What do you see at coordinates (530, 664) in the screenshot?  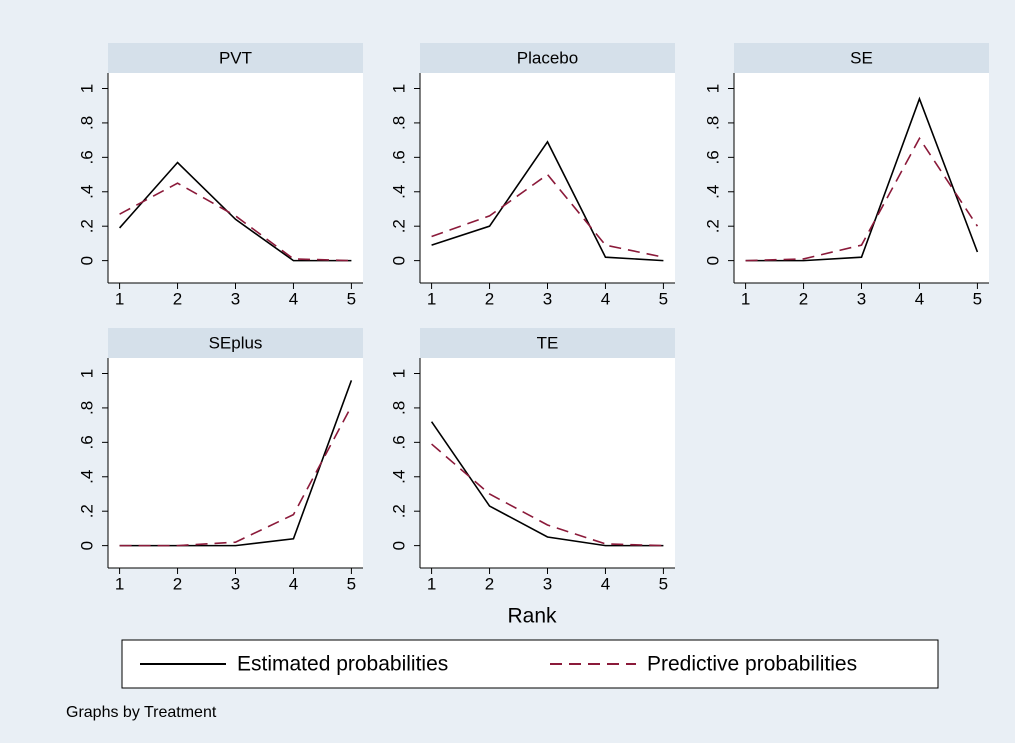 I see `legend-box` at bounding box center [530, 664].